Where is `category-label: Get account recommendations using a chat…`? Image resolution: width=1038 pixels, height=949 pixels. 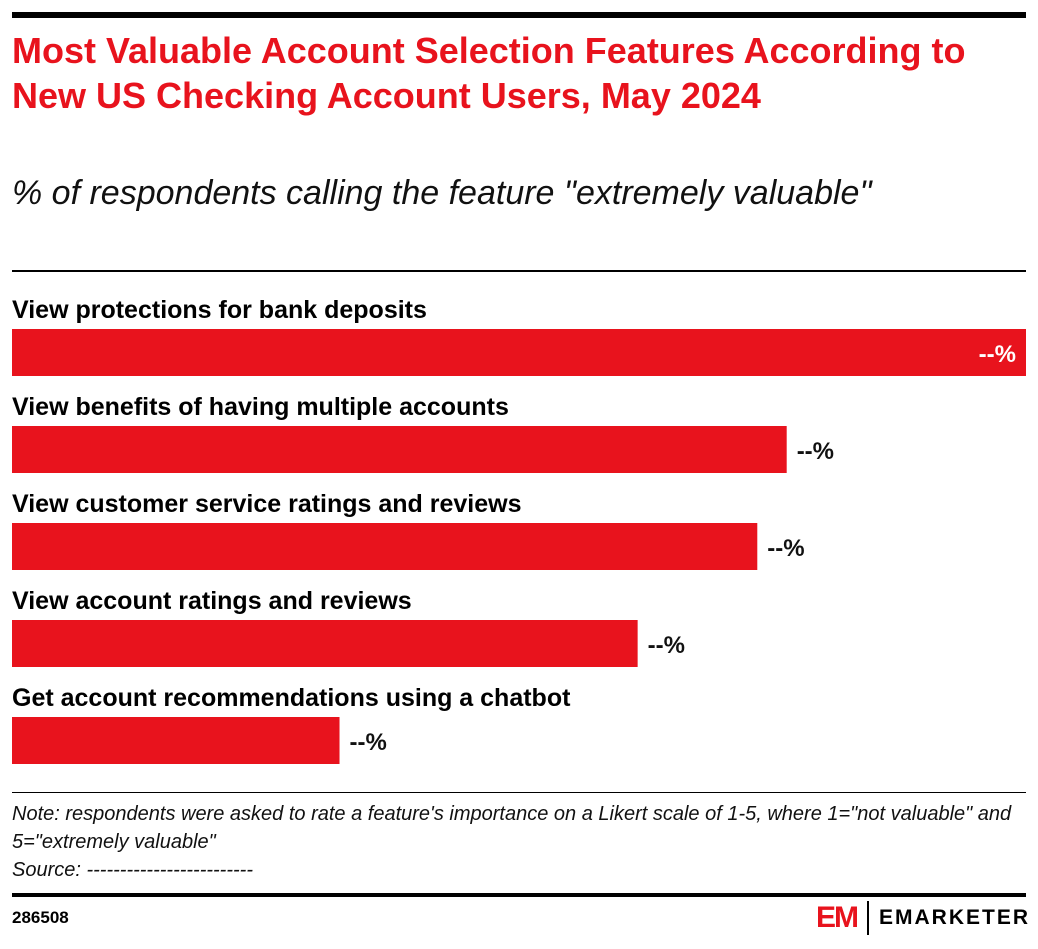
category-label: Get account recommendations using a chat… is located at coordinates (291, 698).